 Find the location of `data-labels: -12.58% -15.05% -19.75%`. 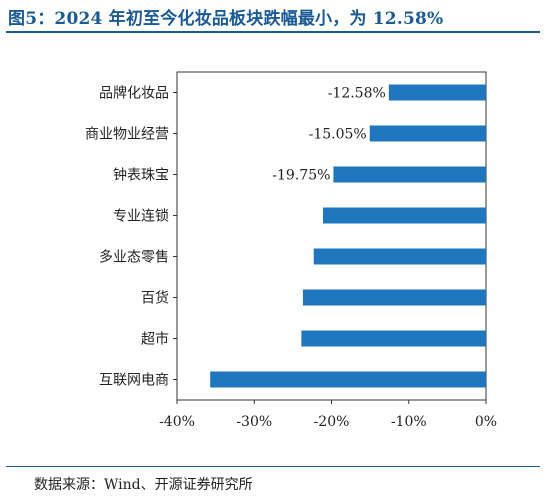

data-labels: -12.58% -15.05% -19.75% is located at coordinates (329, 135).